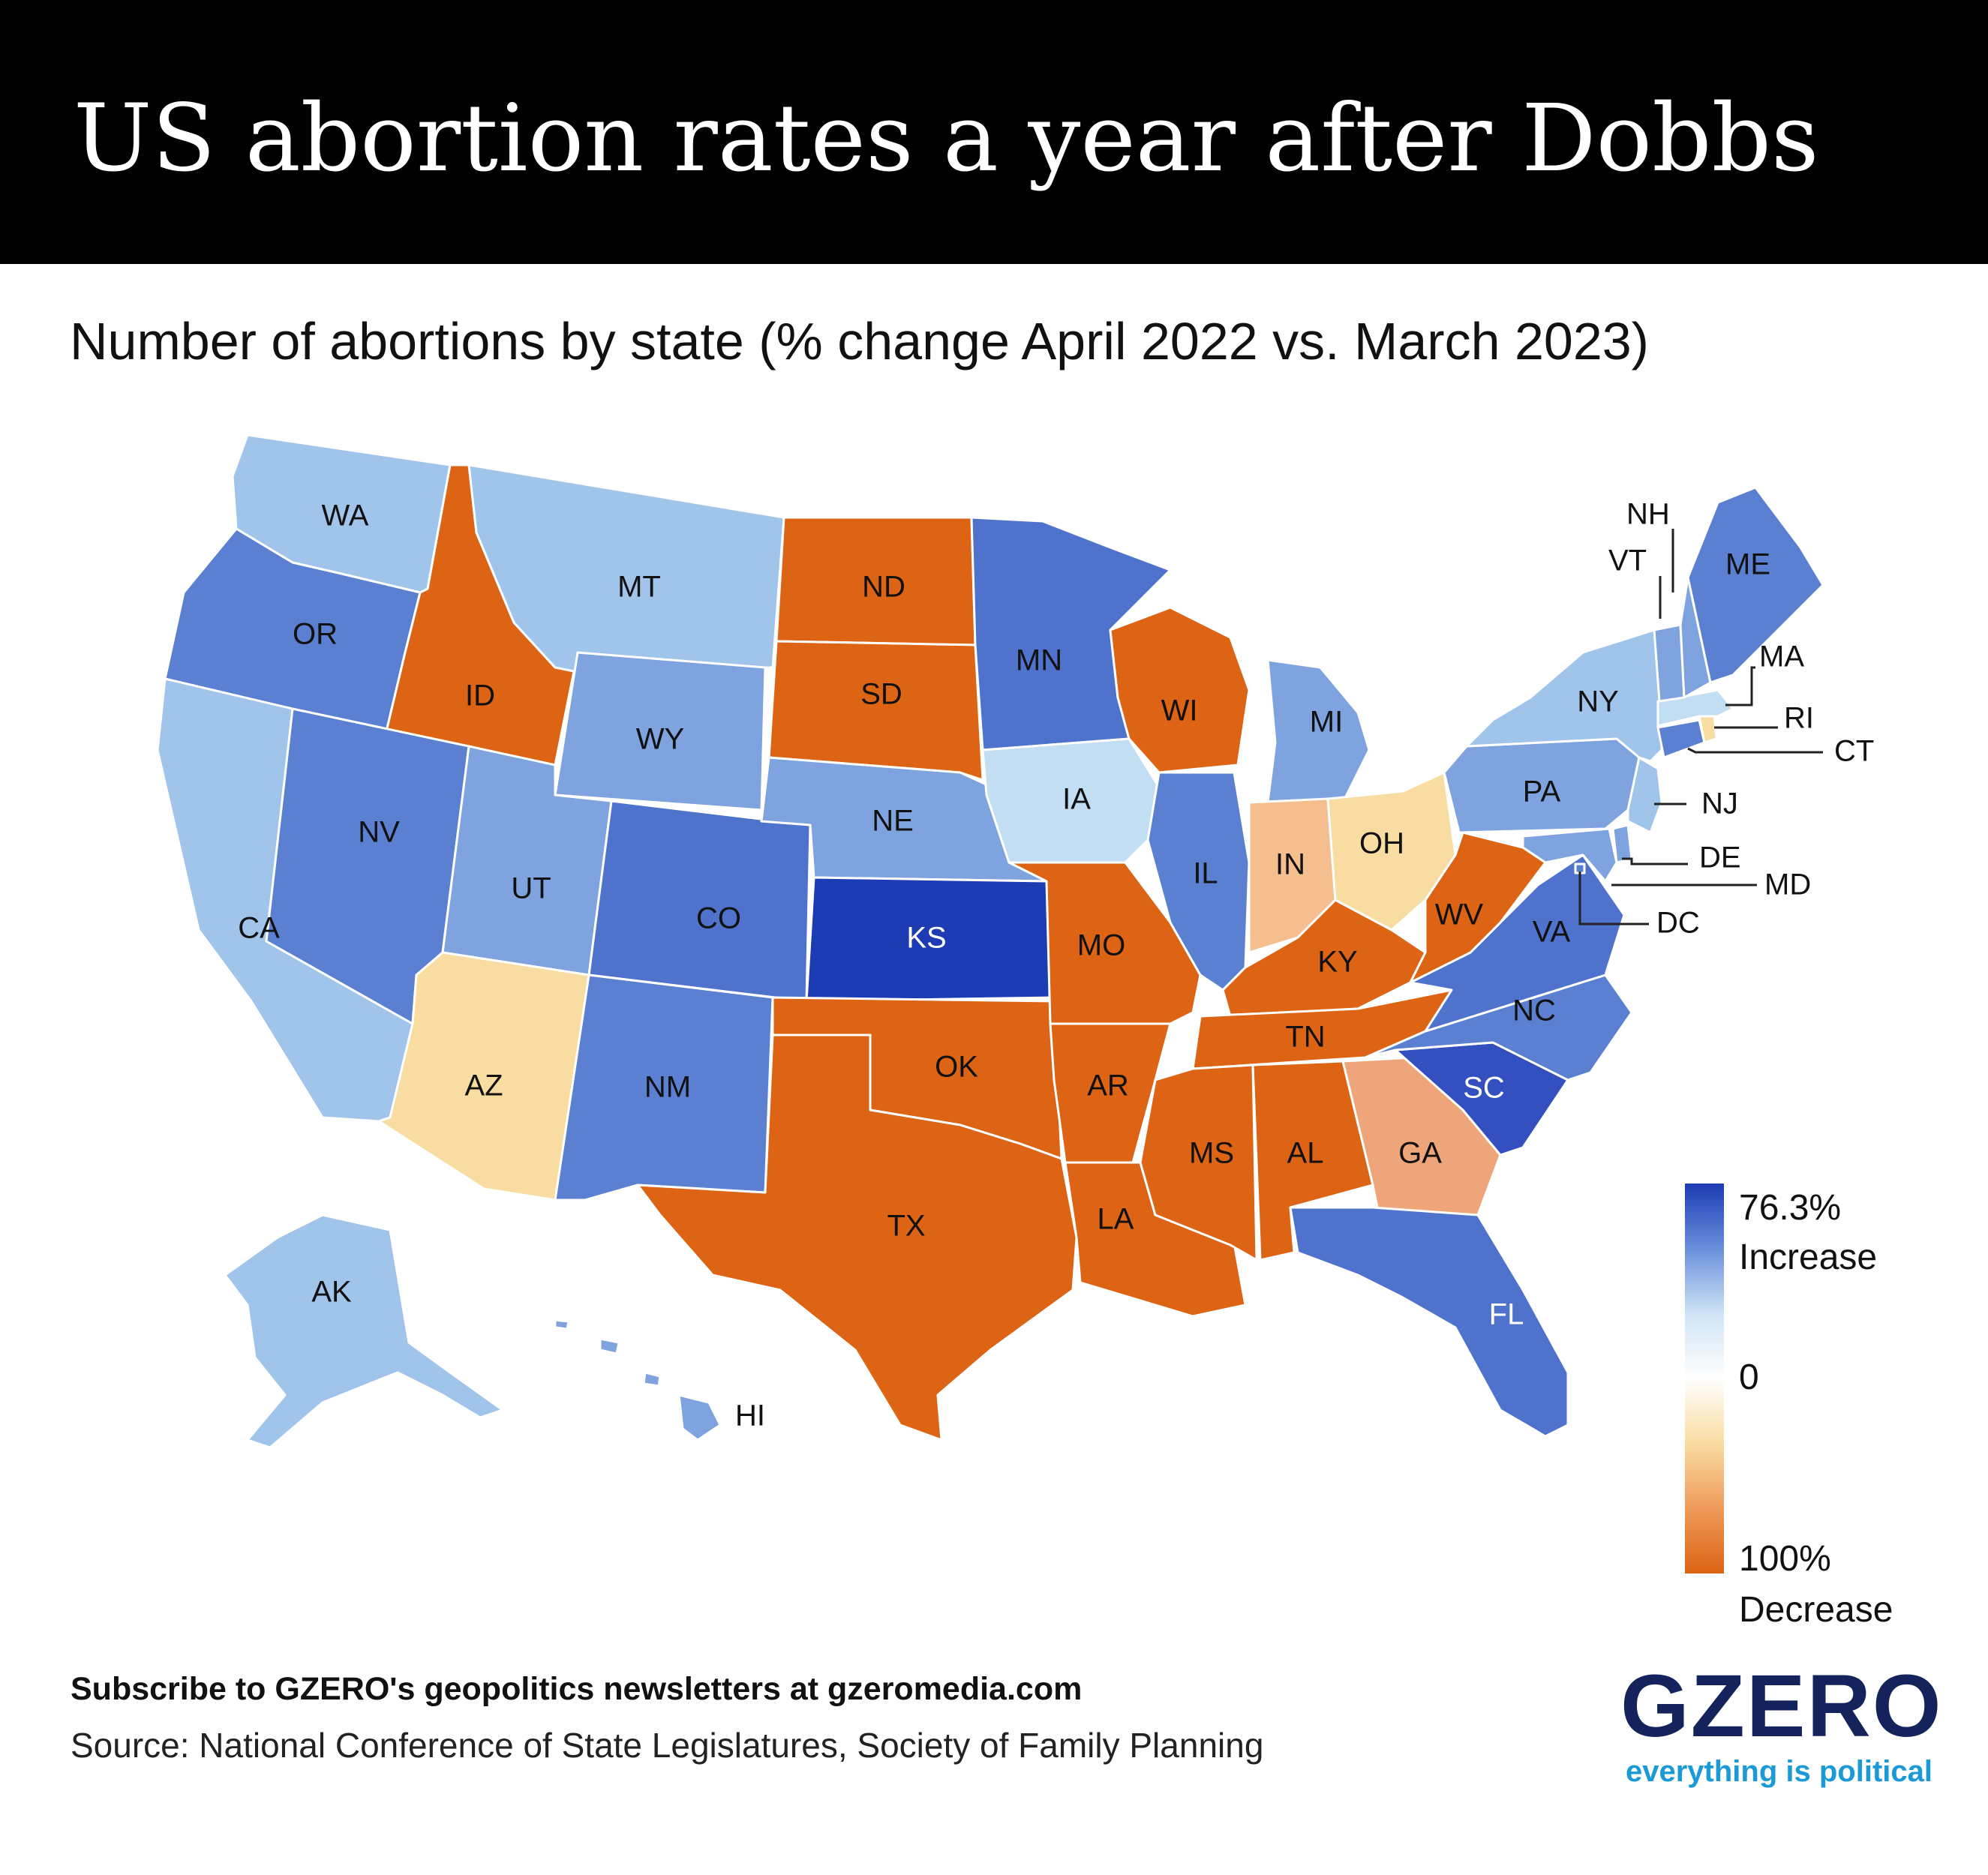  What do you see at coordinates (1076, 799) in the screenshot?
I see `label-IA: IA` at bounding box center [1076, 799].